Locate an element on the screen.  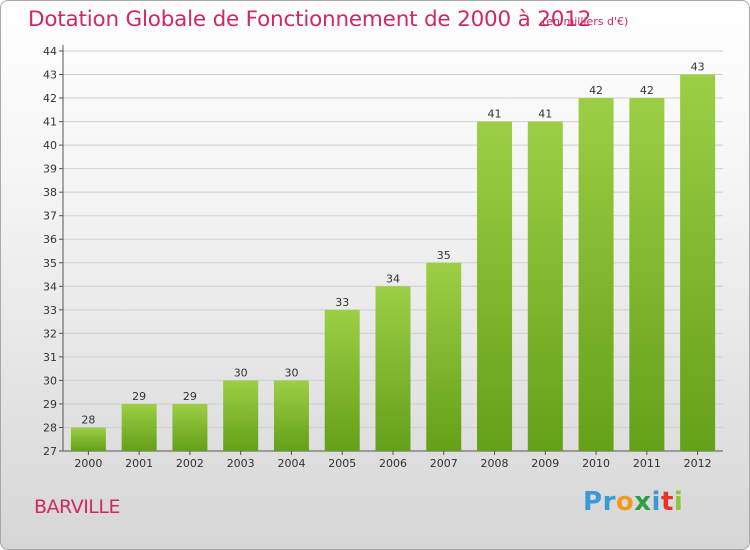
y-tick-label: 44 is located at coordinates (50, 51).